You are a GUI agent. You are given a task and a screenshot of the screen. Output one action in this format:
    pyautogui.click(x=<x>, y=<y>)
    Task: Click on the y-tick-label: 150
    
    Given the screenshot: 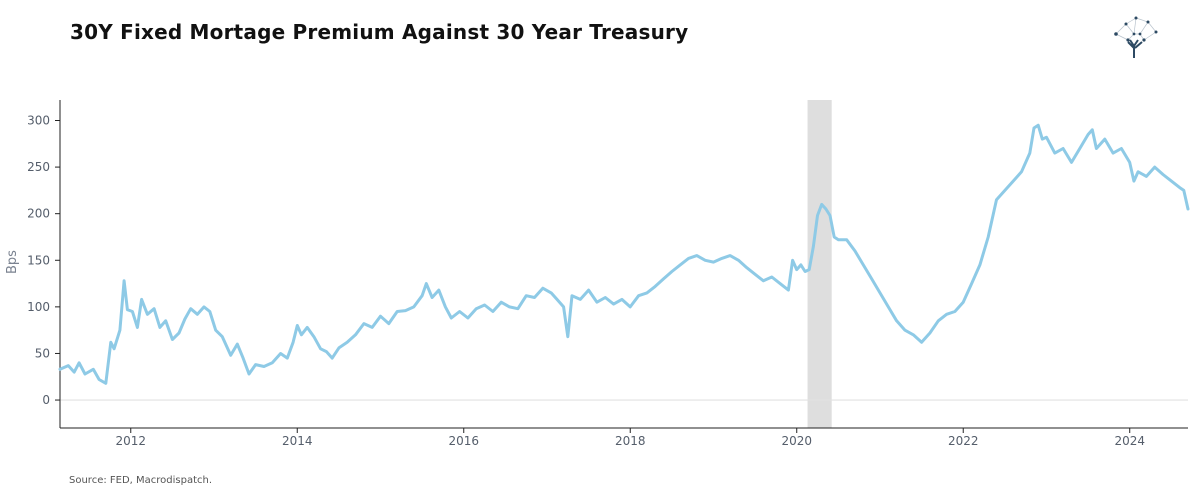 What is the action you would take?
    pyautogui.click(x=38, y=260)
    